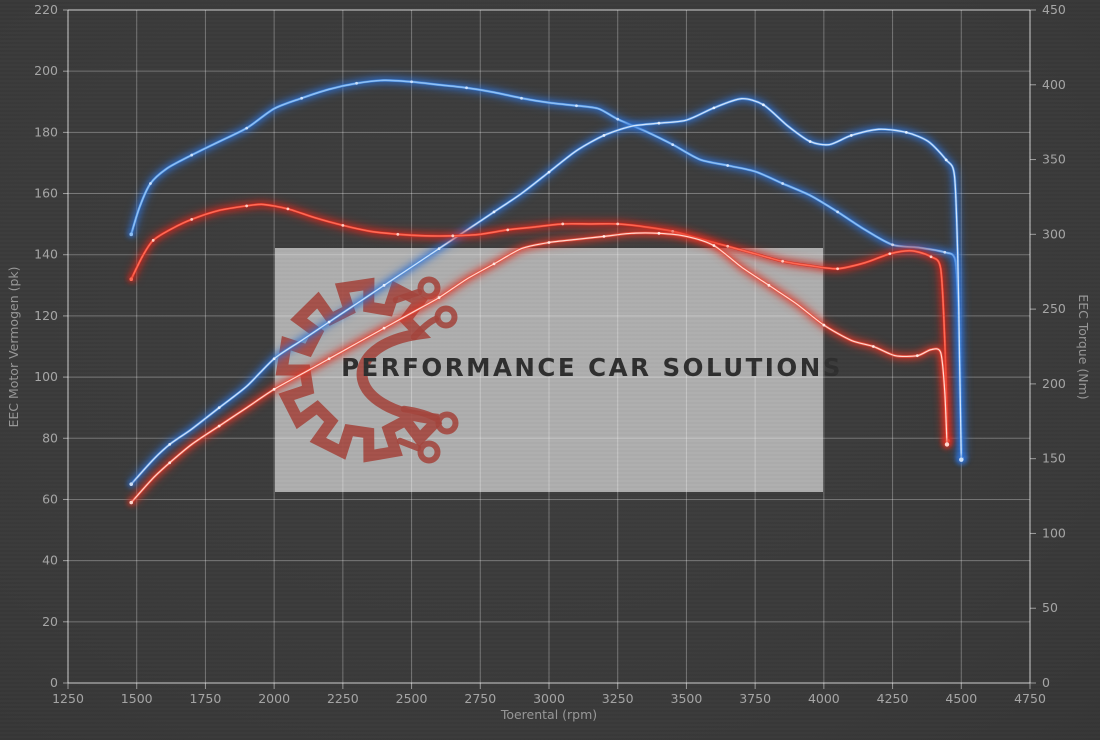 This screenshot has width=1100, height=740. What do you see at coordinates (50, 621) in the screenshot?
I see `y-left-tick-label: 20` at bounding box center [50, 621].